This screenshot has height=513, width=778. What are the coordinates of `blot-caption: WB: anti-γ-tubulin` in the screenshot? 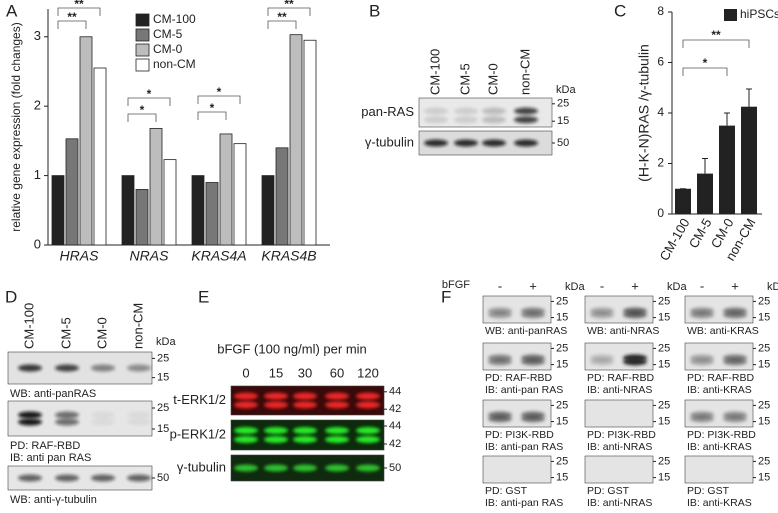 It's located at (53, 500).